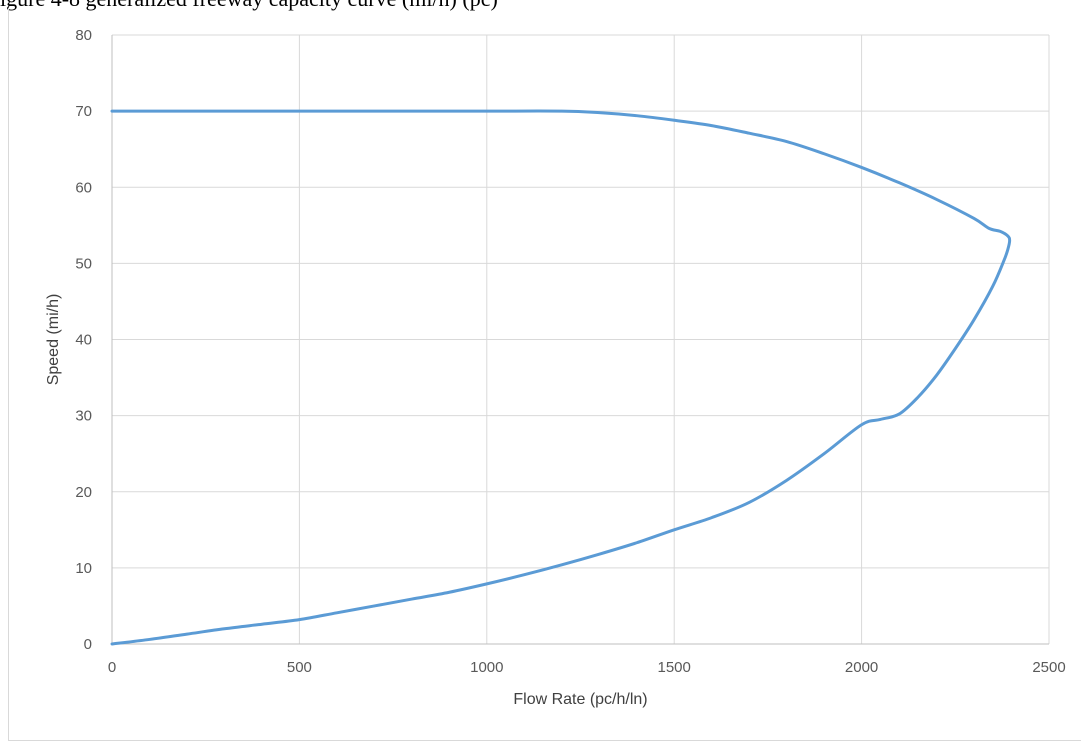 This screenshot has width=1081, height=741. Describe the element at coordinates (112, 667) in the screenshot. I see `x-tick-label: 0` at that location.